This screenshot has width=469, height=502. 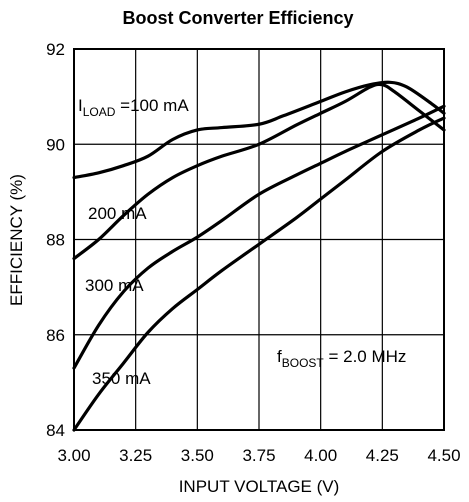 What do you see at coordinates (237, 18) in the screenshot?
I see `chart-title: Boost Converter Efficiency` at bounding box center [237, 18].